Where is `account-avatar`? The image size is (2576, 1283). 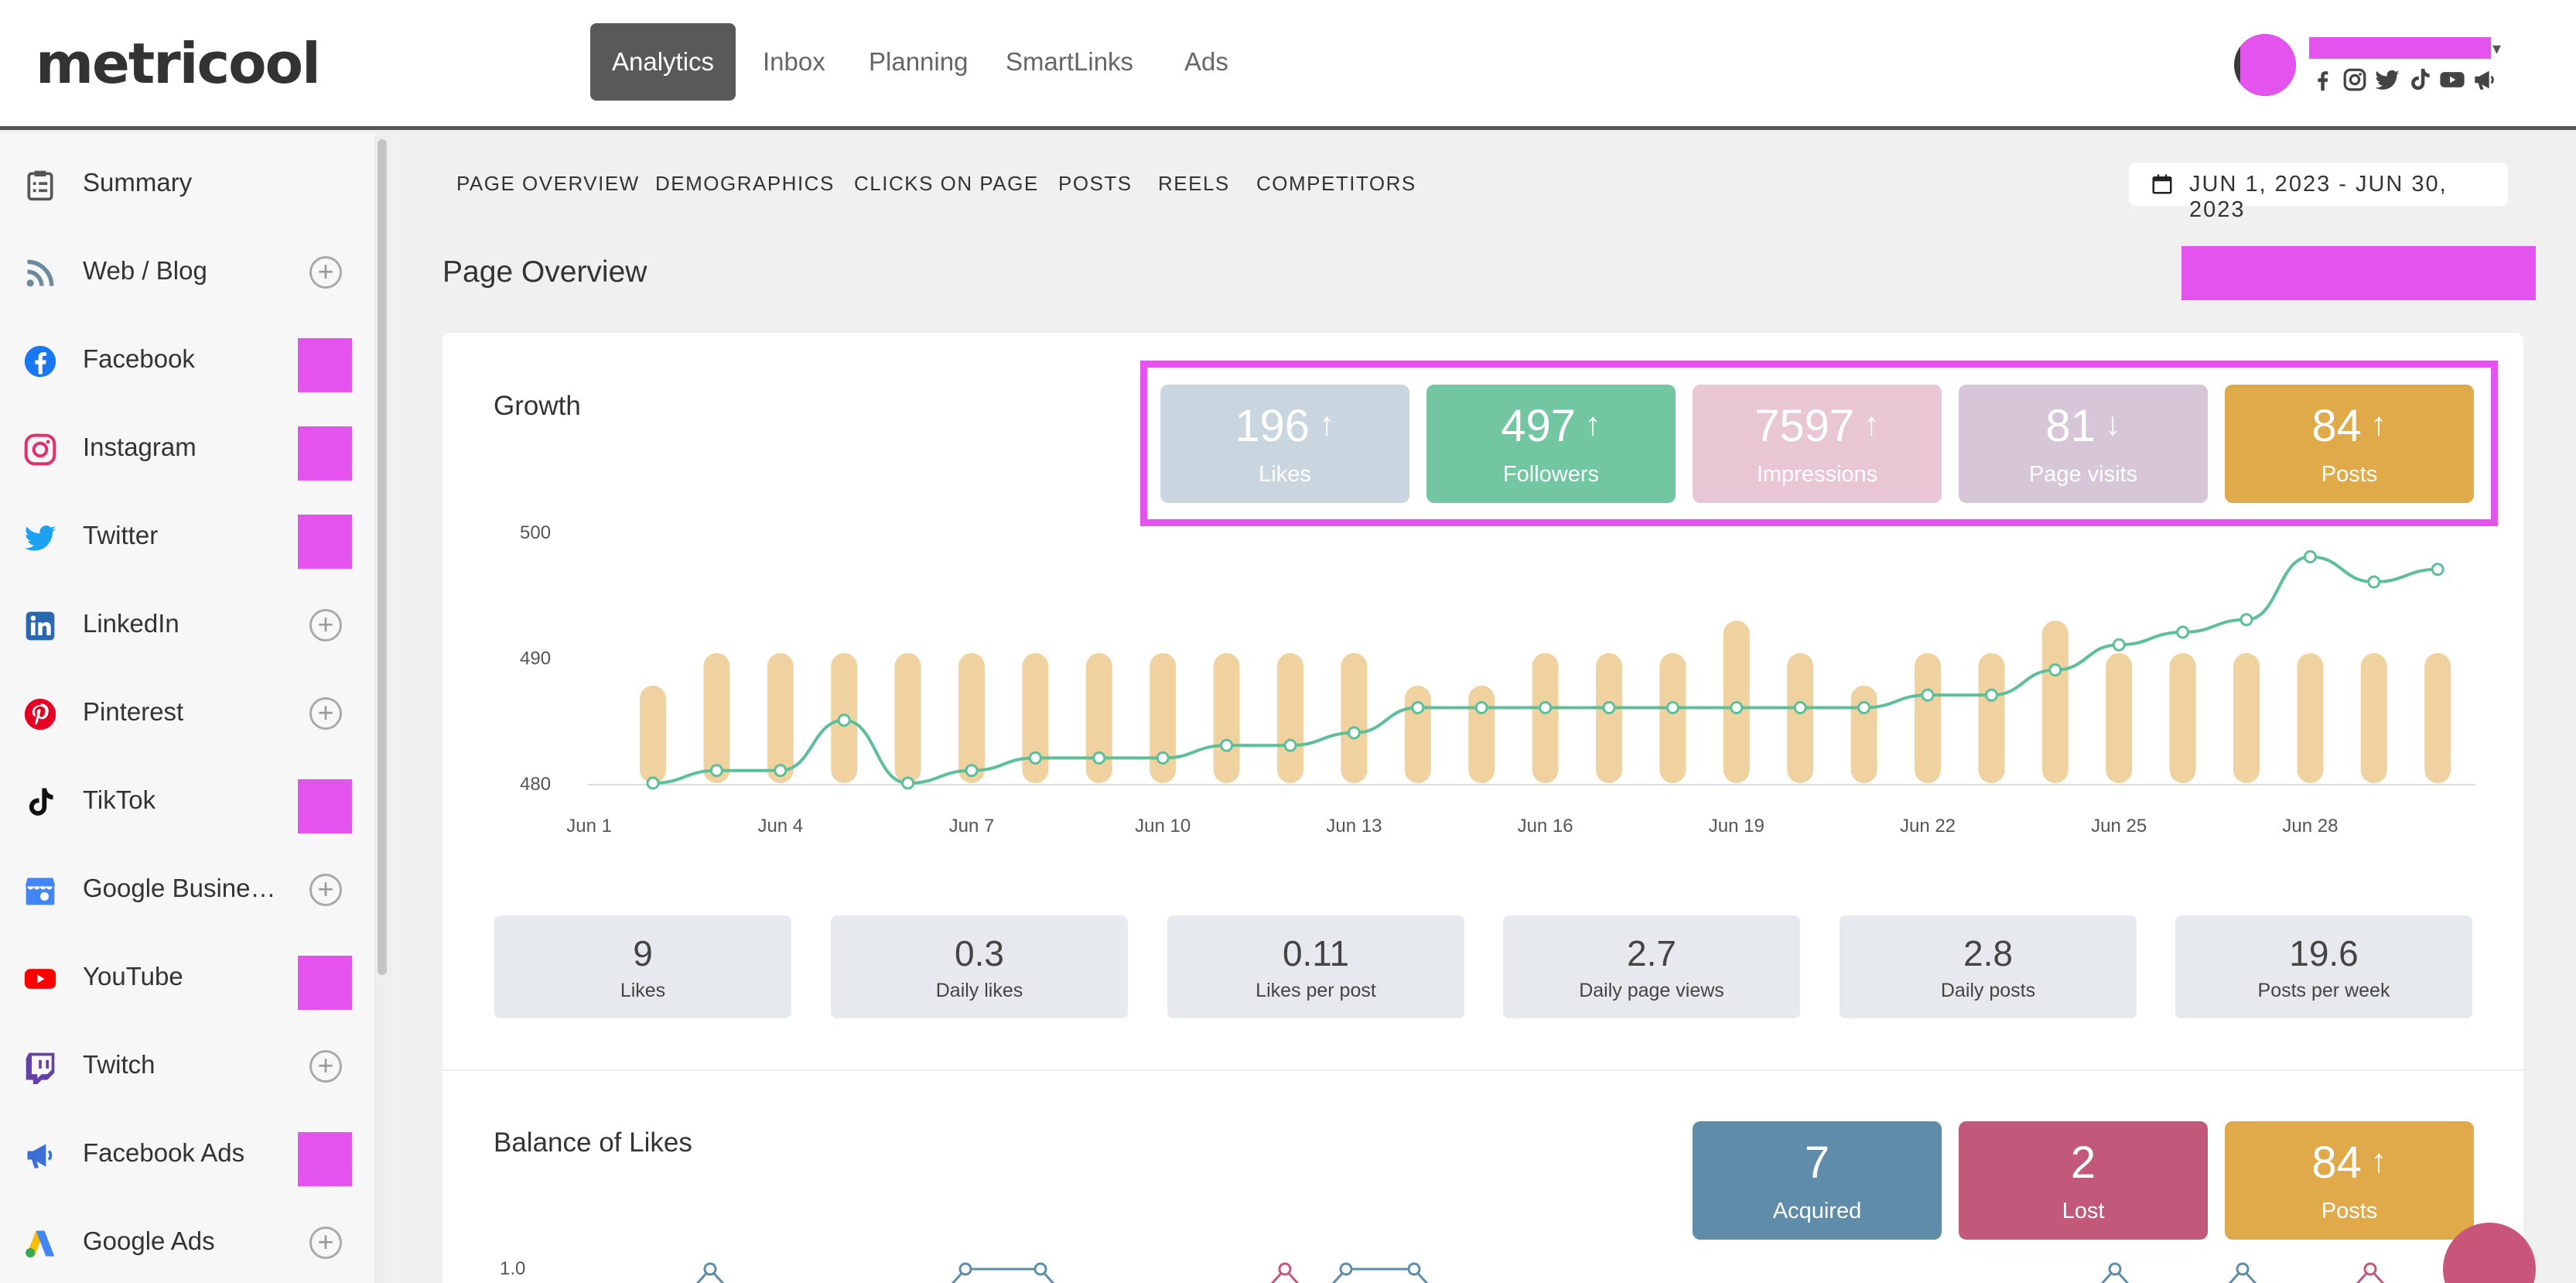 account-avatar is located at coordinates (2265, 65).